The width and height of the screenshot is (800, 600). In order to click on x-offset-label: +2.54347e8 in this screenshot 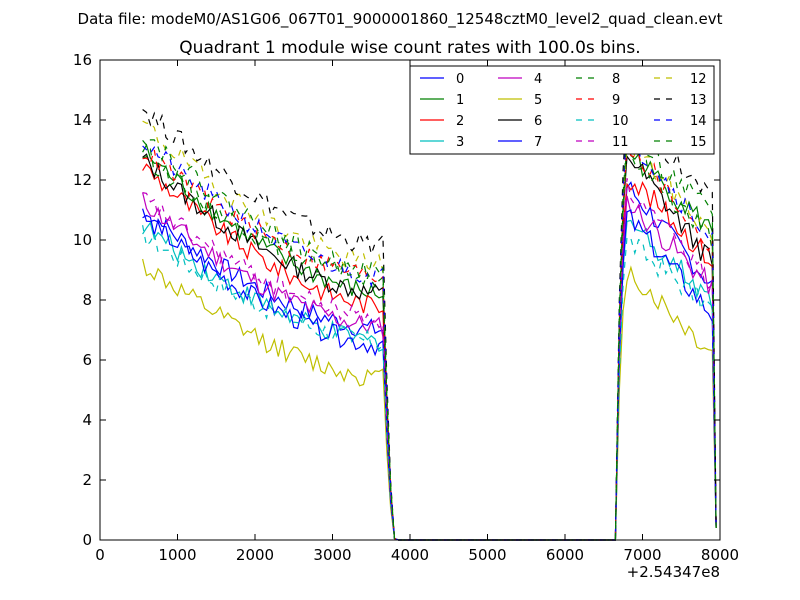, I will do `click(673, 572)`.